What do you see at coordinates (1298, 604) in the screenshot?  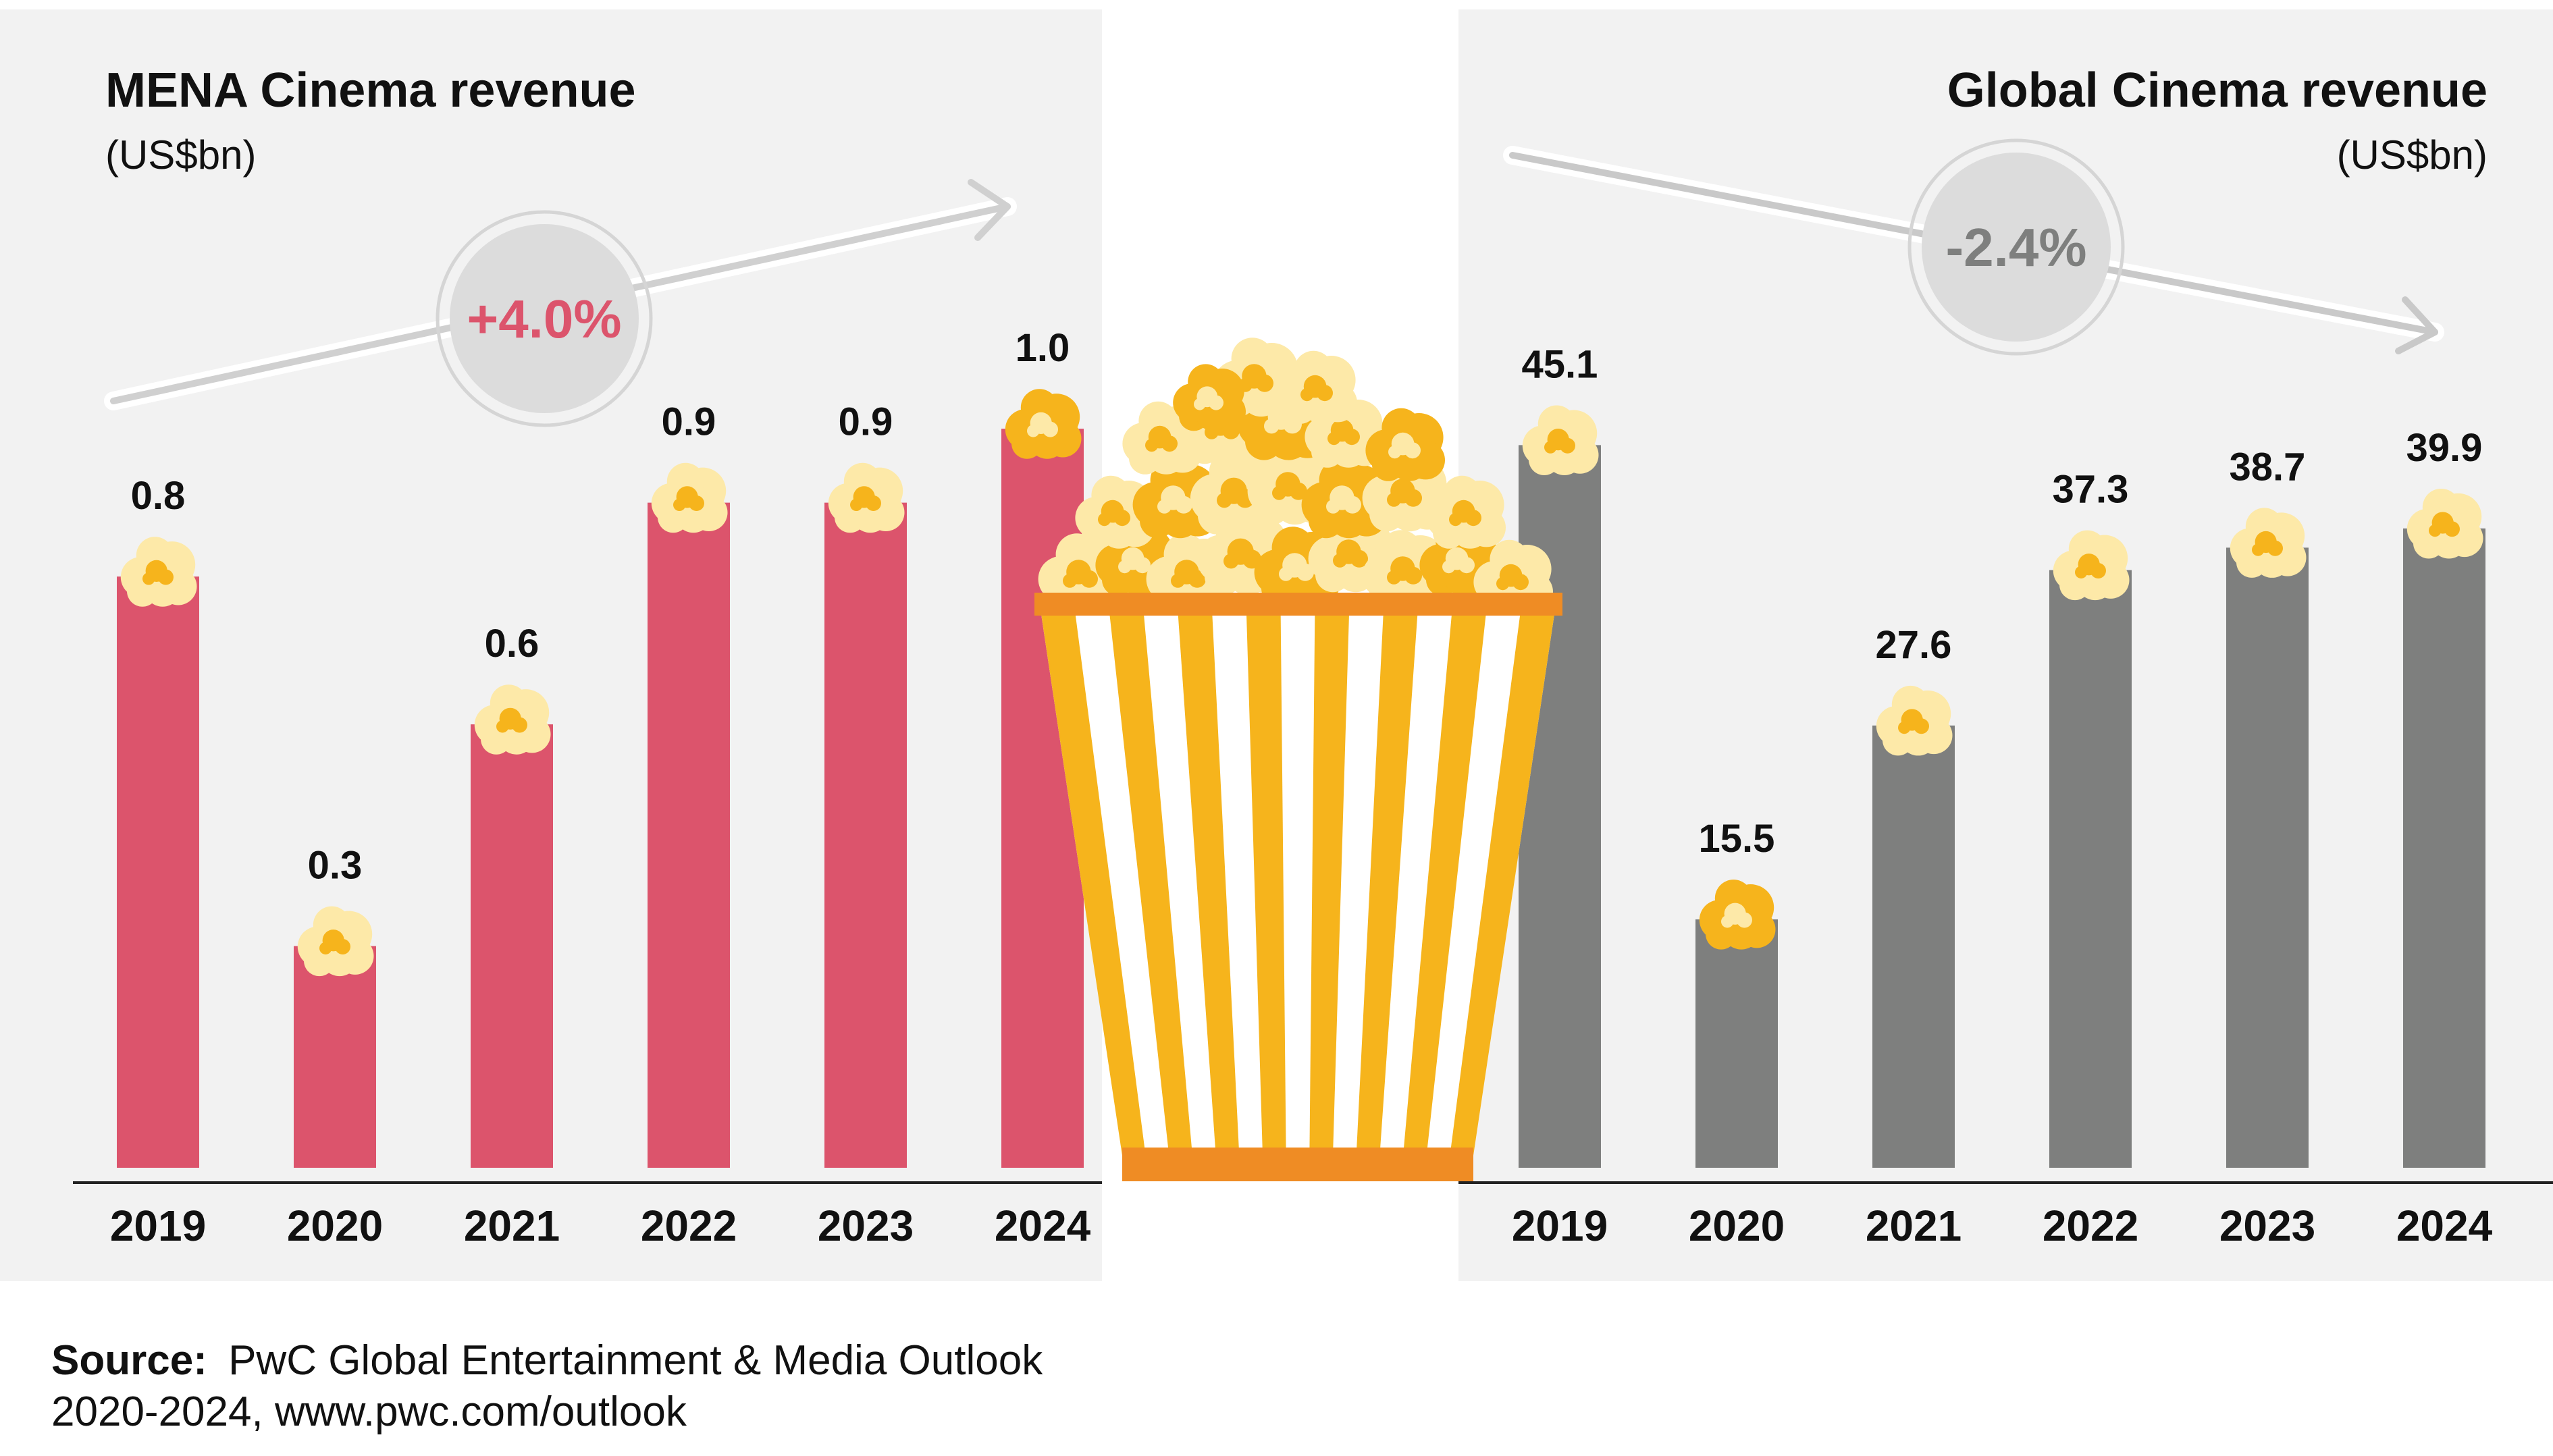 I see `bucket-top-rim` at bounding box center [1298, 604].